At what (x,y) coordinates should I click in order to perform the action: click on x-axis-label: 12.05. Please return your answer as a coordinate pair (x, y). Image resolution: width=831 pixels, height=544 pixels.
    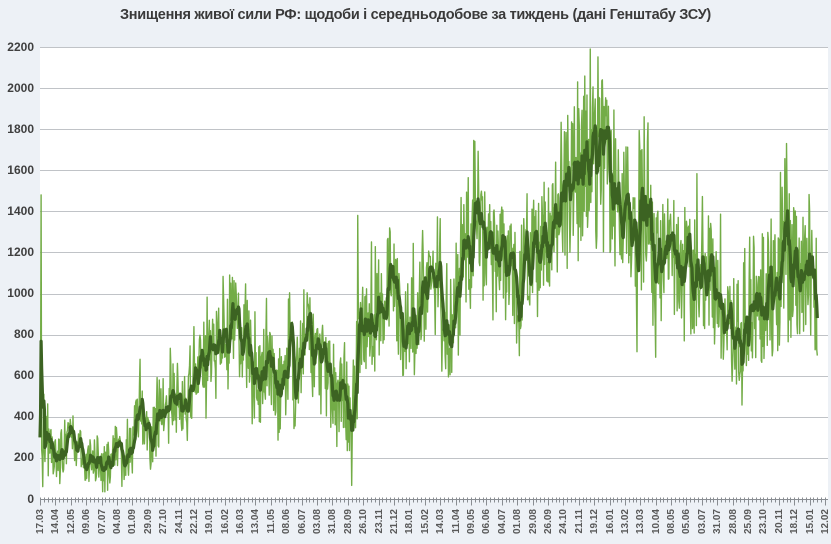
    Looking at the image, I should click on (71, 522).